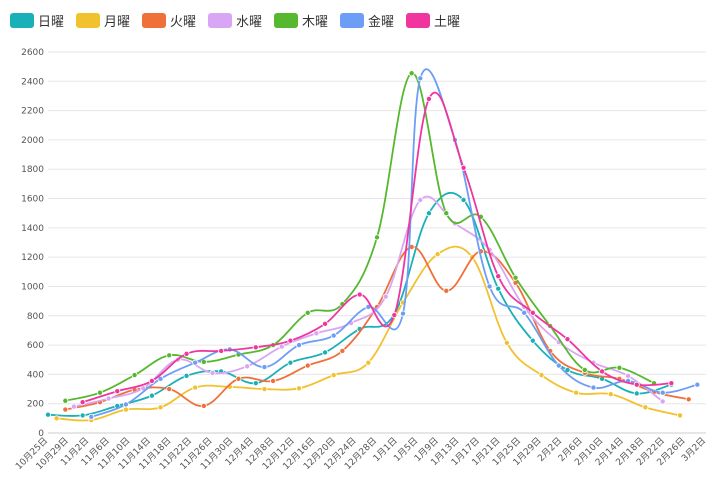 This screenshot has height=494, width=720. What do you see at coordinates (32, 229) in the screenshot?
I see `y-tick-label: 1400` at bounding box center [32, 229].